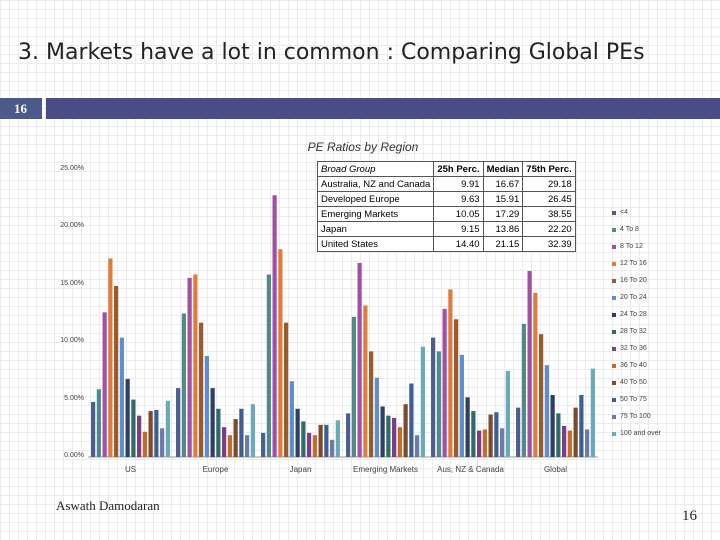 The height and width of the screenshot is (540, 720). I want to click on table-header: Broad Group, so click(375, 169).